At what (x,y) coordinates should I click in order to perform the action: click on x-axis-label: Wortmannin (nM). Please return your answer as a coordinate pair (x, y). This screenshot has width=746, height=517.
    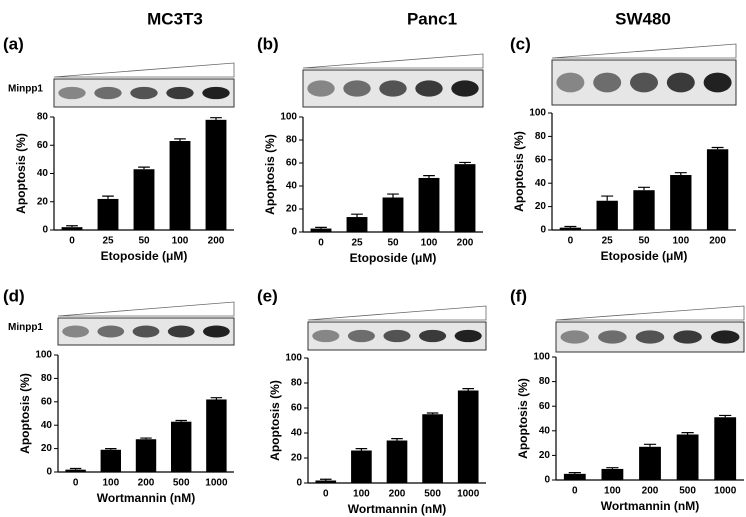
    Looking at the image, I should click on (397, 509).